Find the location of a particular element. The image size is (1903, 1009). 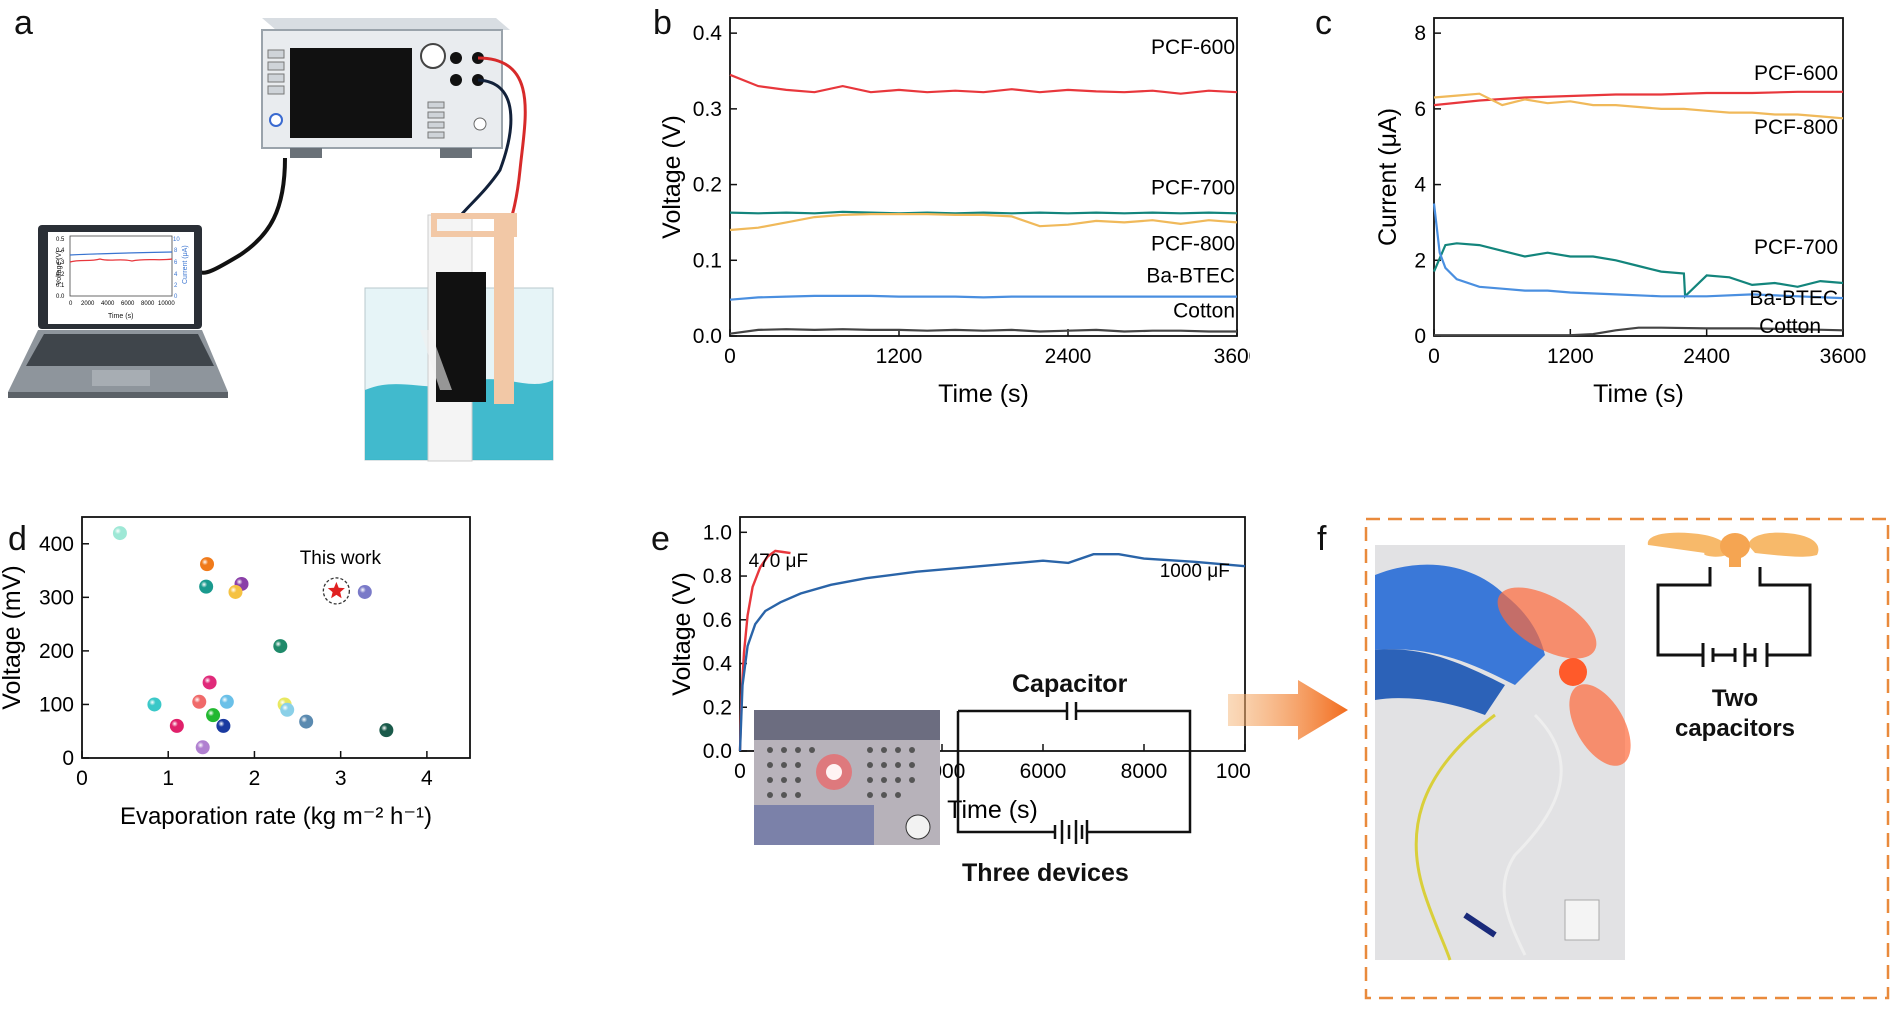

x-tick-label: 8000 is located at coordinates (1144, 771).